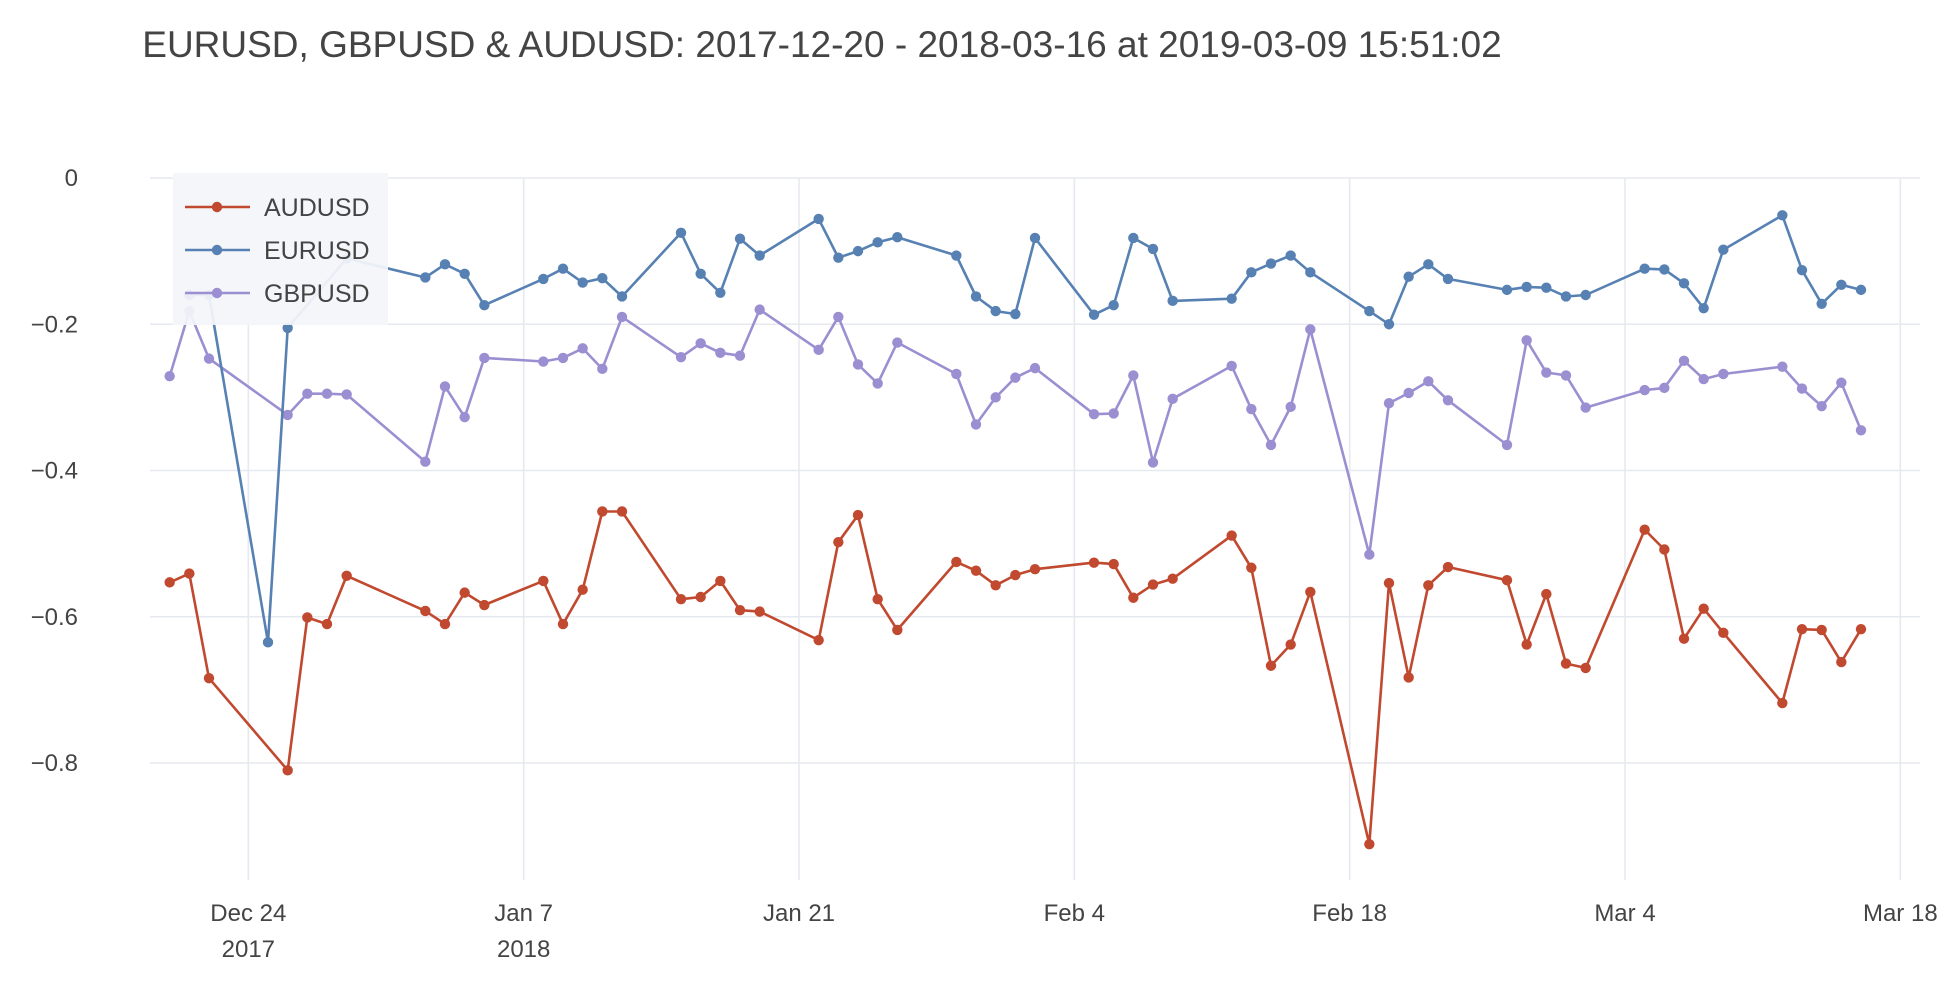 This screenshot has width=1943, height=1000. What do you see at coordinates (277, 208) in the screenshot?
I see `legend-item-audusd: AUDUSD` at bounding box center [277, 208].